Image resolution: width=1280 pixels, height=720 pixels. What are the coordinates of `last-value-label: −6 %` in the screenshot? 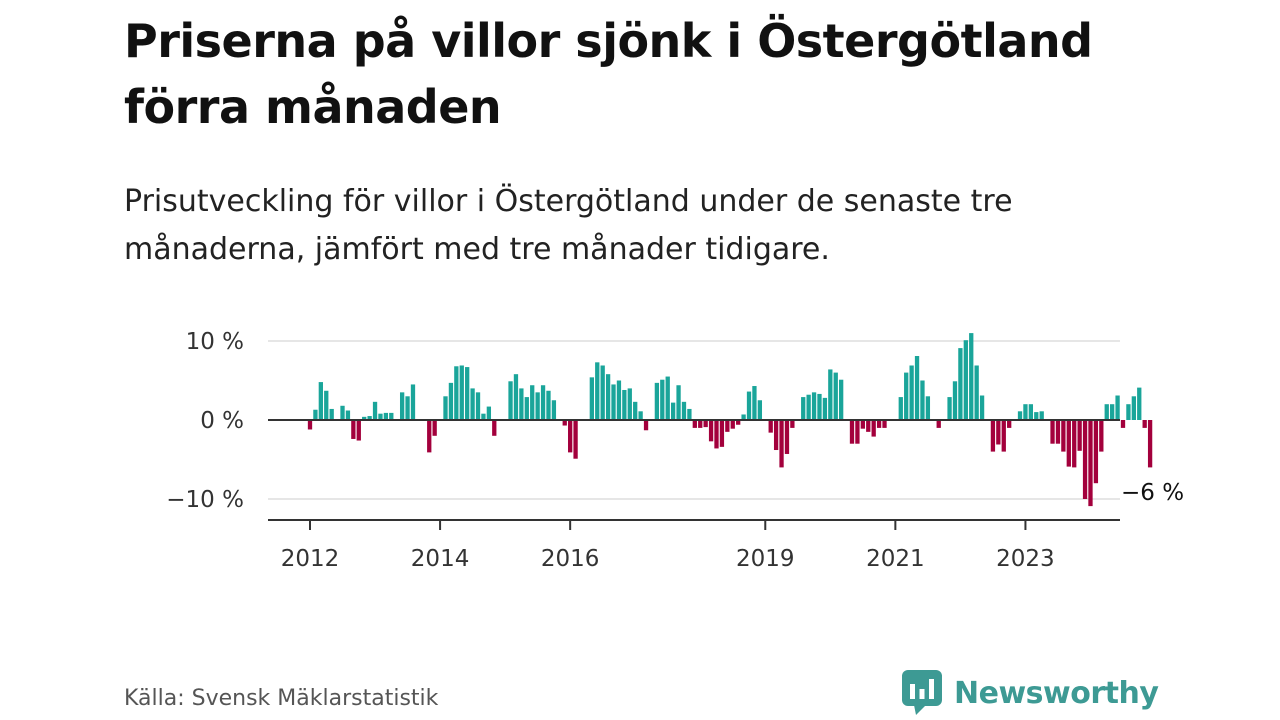 It's located at (1152, 493).